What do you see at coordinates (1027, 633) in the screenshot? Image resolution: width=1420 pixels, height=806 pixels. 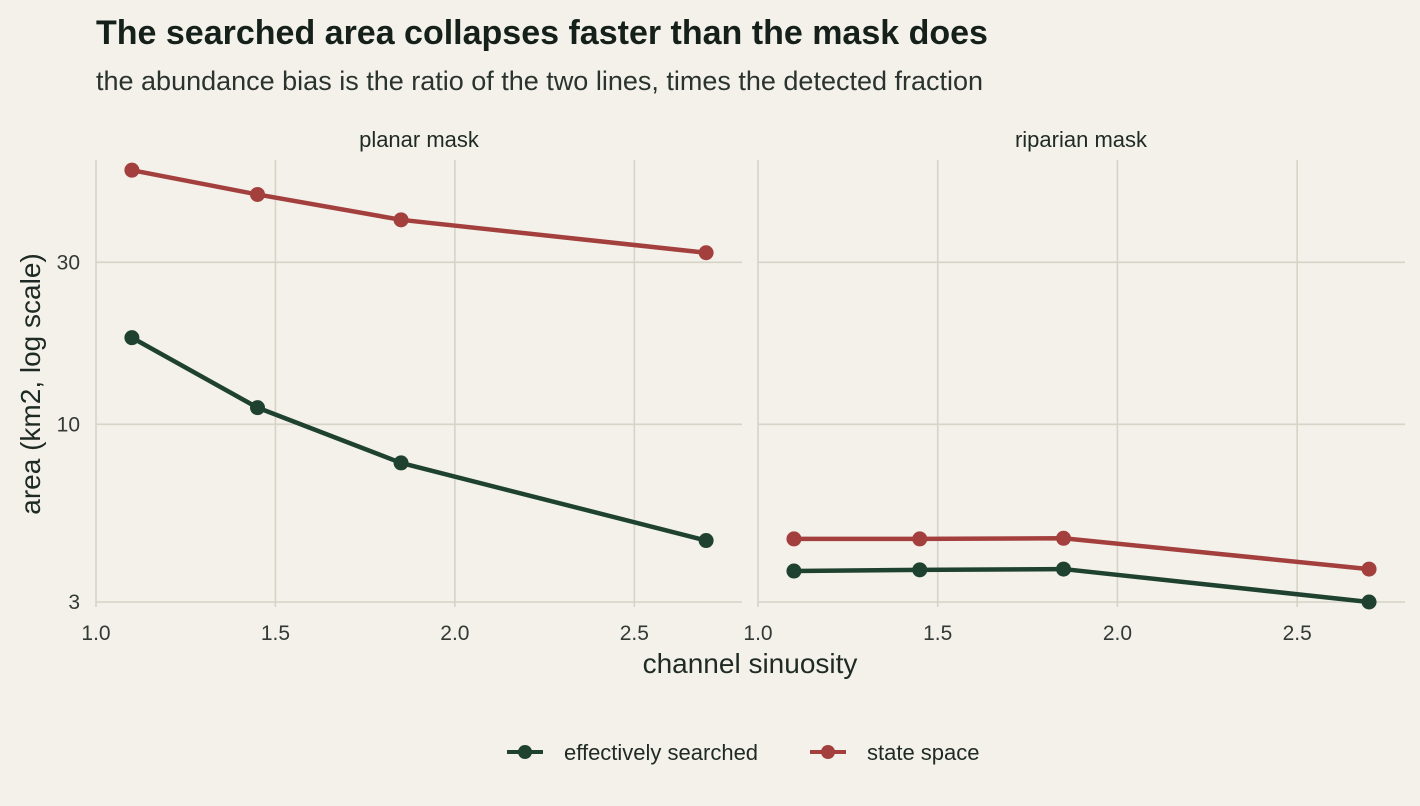 I see `x-axis-ticks-riparian: 1.0 1.5 2.0 2.5` at bounding box center [1027, 633].